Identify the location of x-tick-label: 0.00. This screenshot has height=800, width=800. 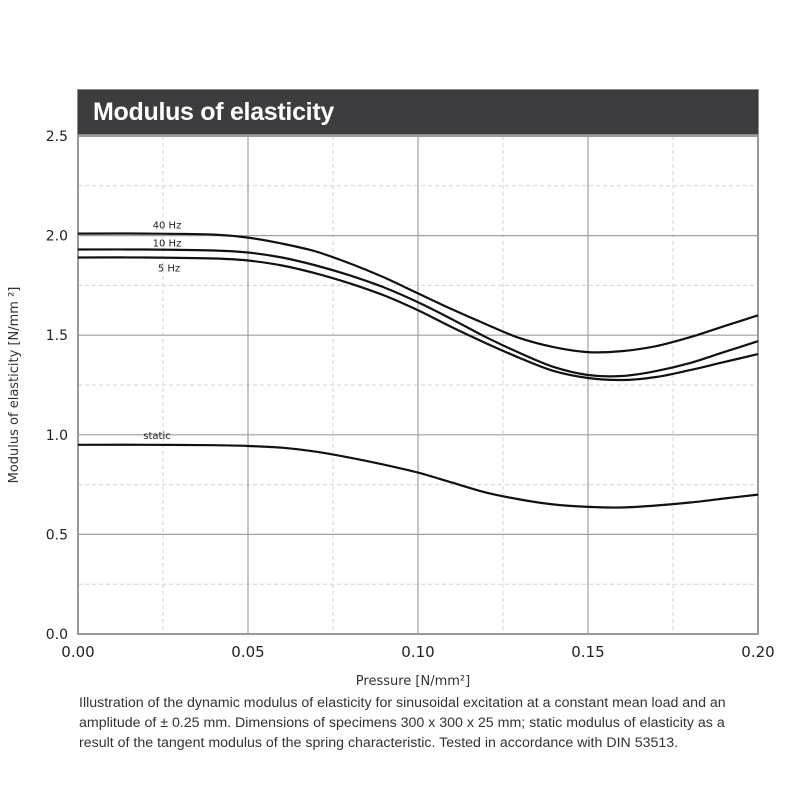
(77, 652).